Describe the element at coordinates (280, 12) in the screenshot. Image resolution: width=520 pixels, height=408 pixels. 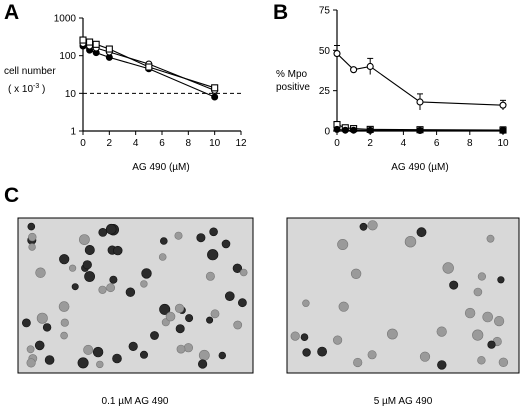
I see `panel-letter-b: B` at that location.